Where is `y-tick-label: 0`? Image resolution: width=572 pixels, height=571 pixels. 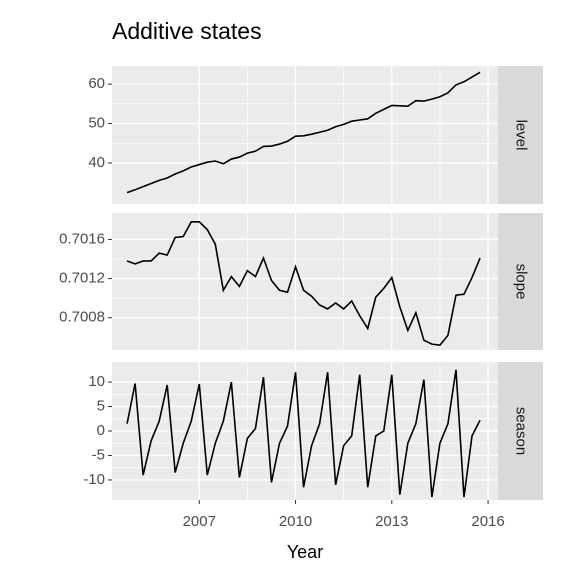
y-tick-label: 0 is located at coordinates (101, 430).